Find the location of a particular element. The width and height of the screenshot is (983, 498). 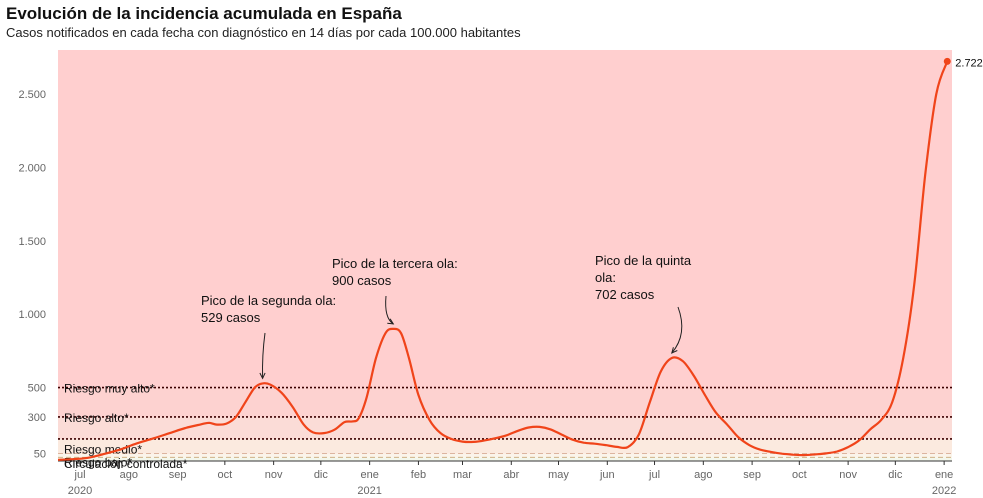

x-tick-label-12: jul is located at coordinates (654, 475).